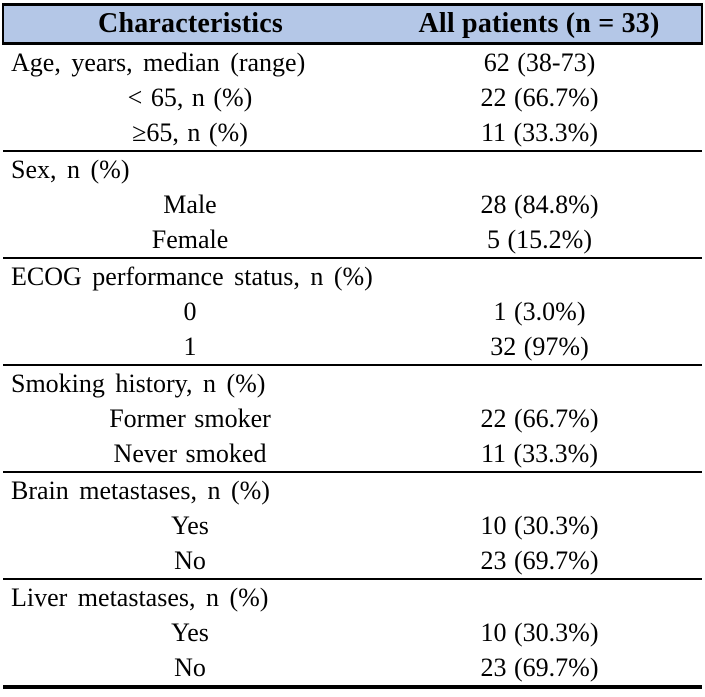 Image resolution: width=705 pixels, height=697 pixels. I want to click on table-header: Characteristics All patients (n = 33), so click(352, 24).